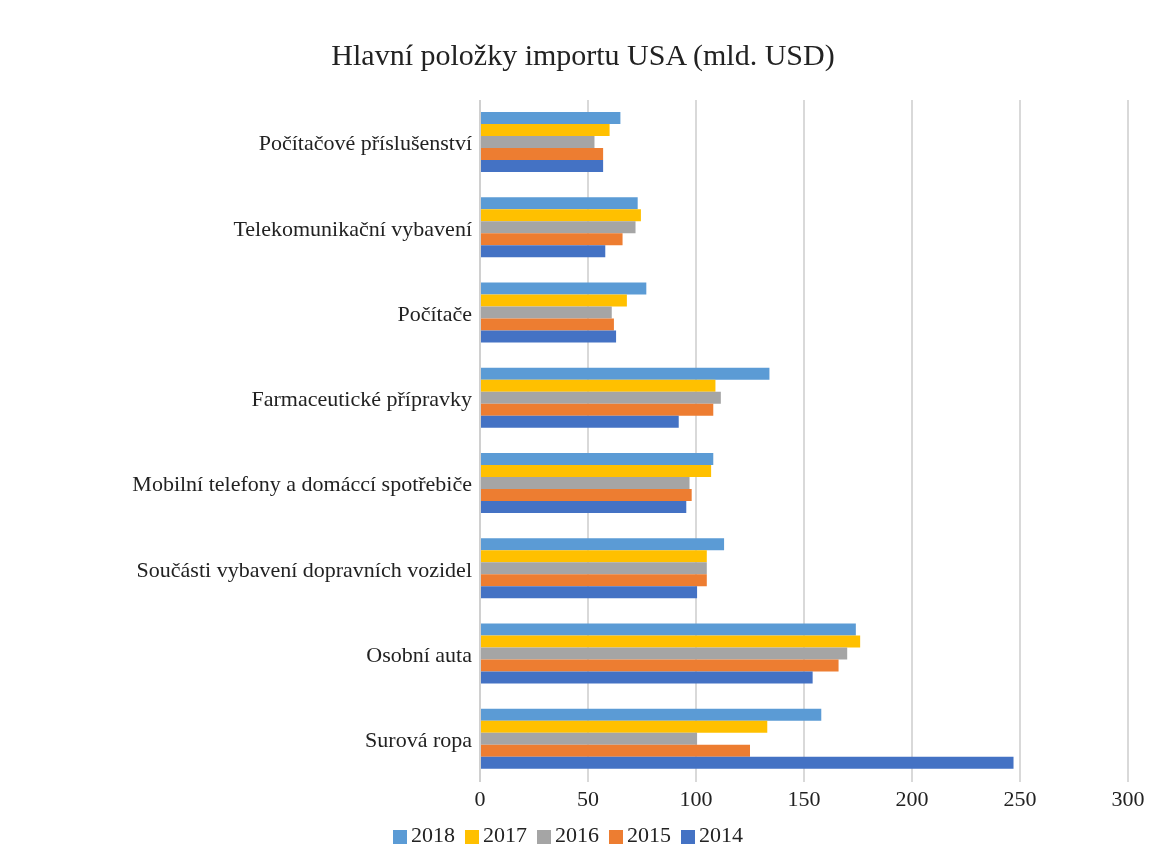 The image size is (1169, 868). I want to click on legend-label: 2017, so click(505, 834).